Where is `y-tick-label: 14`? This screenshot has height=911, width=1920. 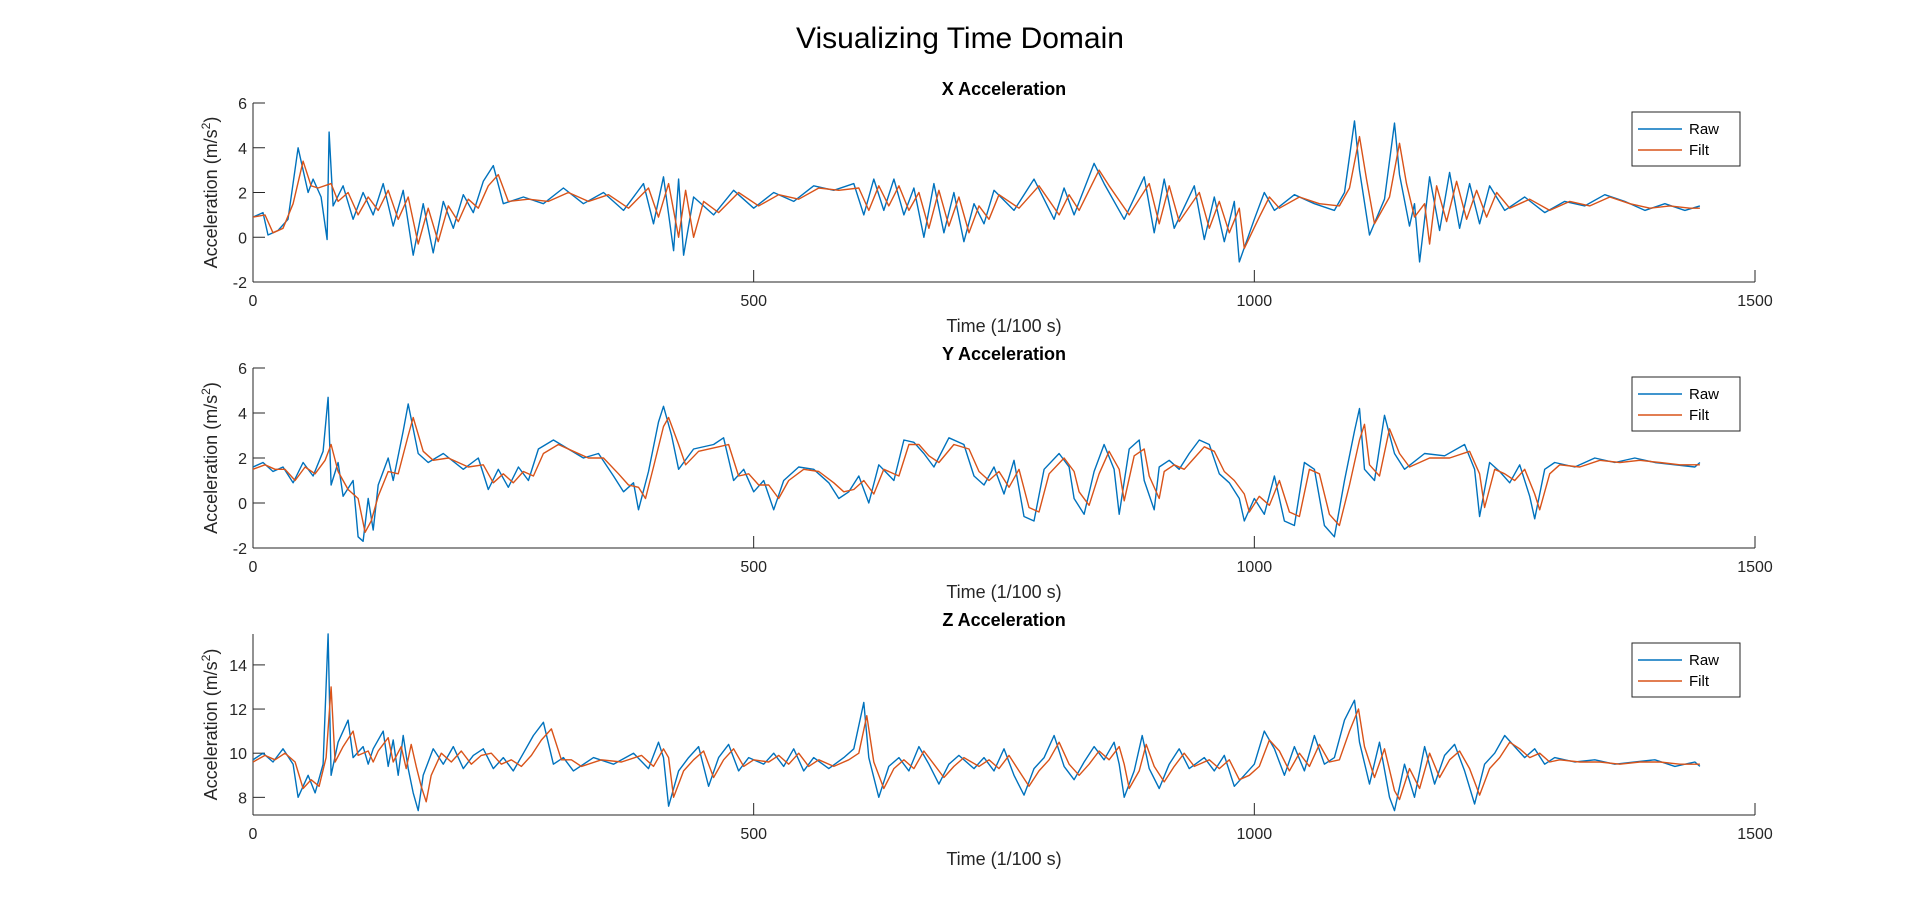 y-tick-label: 14 is located at coordinates (238, 666).